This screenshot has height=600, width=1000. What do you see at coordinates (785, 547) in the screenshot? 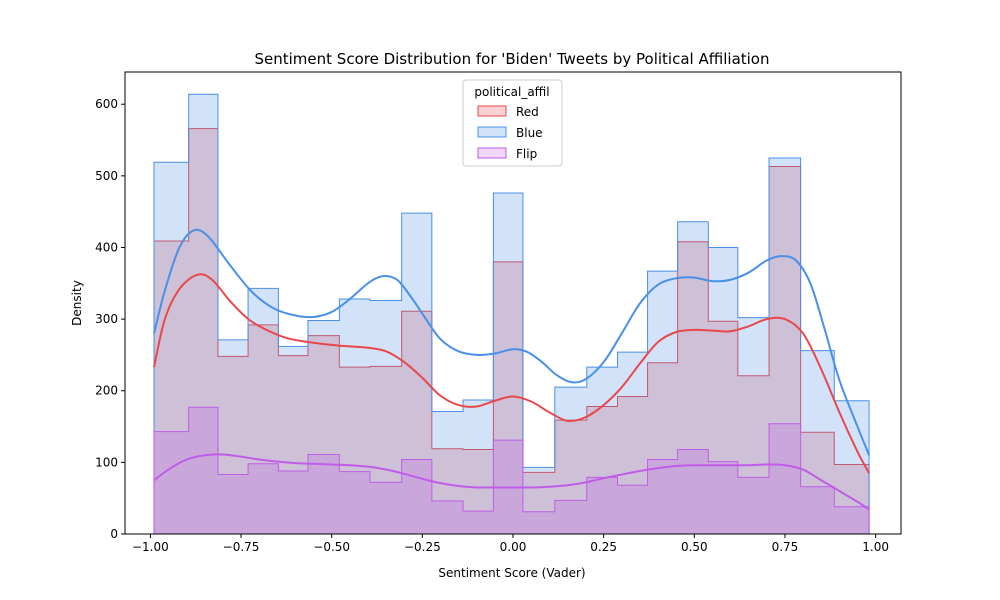
I see `x-tick-label: 0.75` at bounding box center [785, 547].